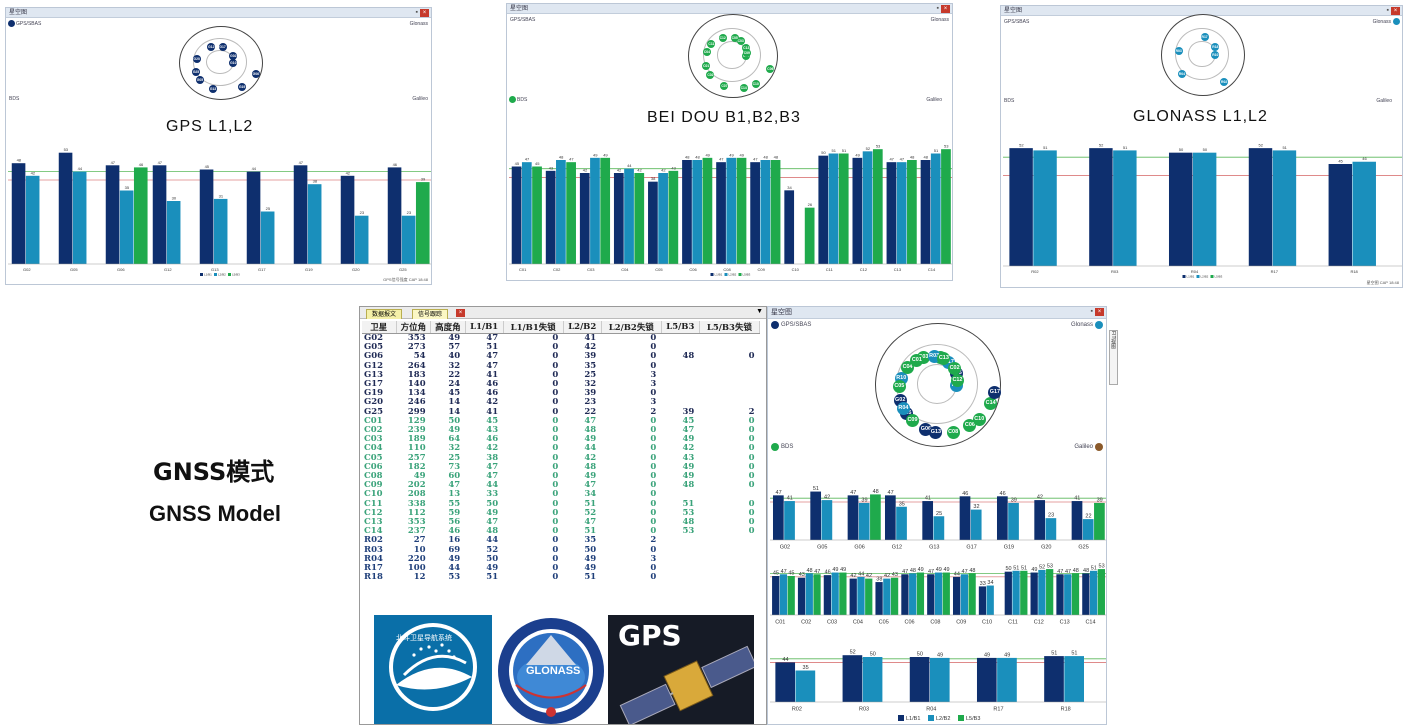 This screenshot has width=1409, height=725. I want to click on table-row: G20 246 14 42 0 23 3, so click(561, 402).